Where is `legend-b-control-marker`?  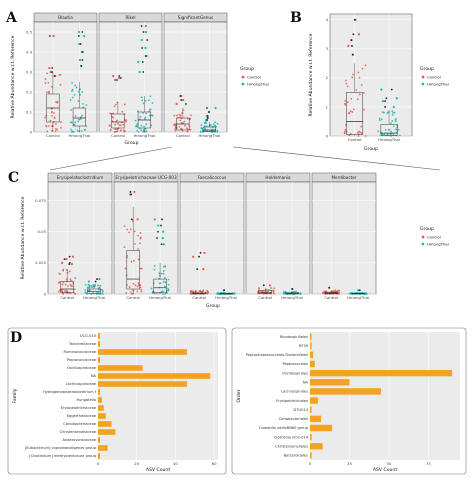 legend-b-control-marker is located at coordinates (423, 77).